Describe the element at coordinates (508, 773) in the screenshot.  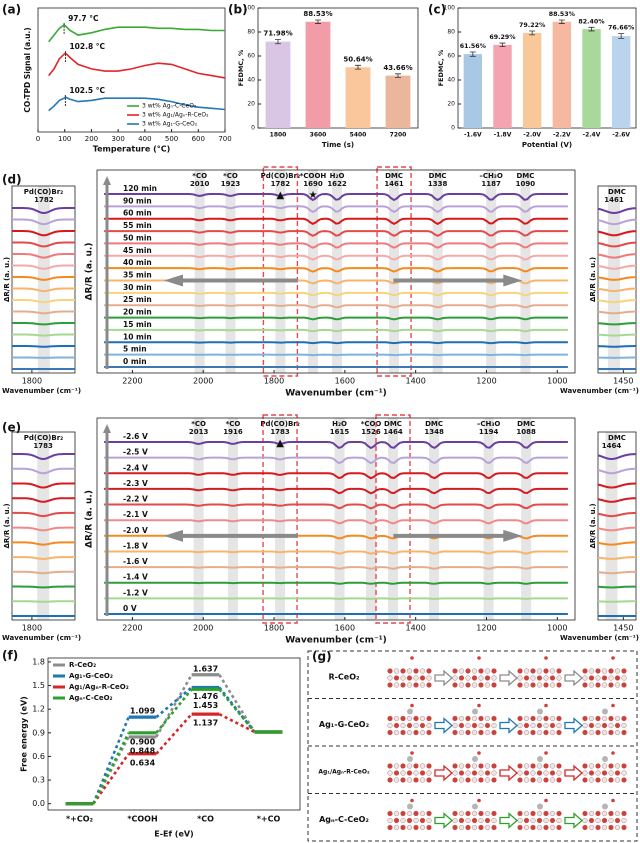
I see `flow-arrow` at that location.